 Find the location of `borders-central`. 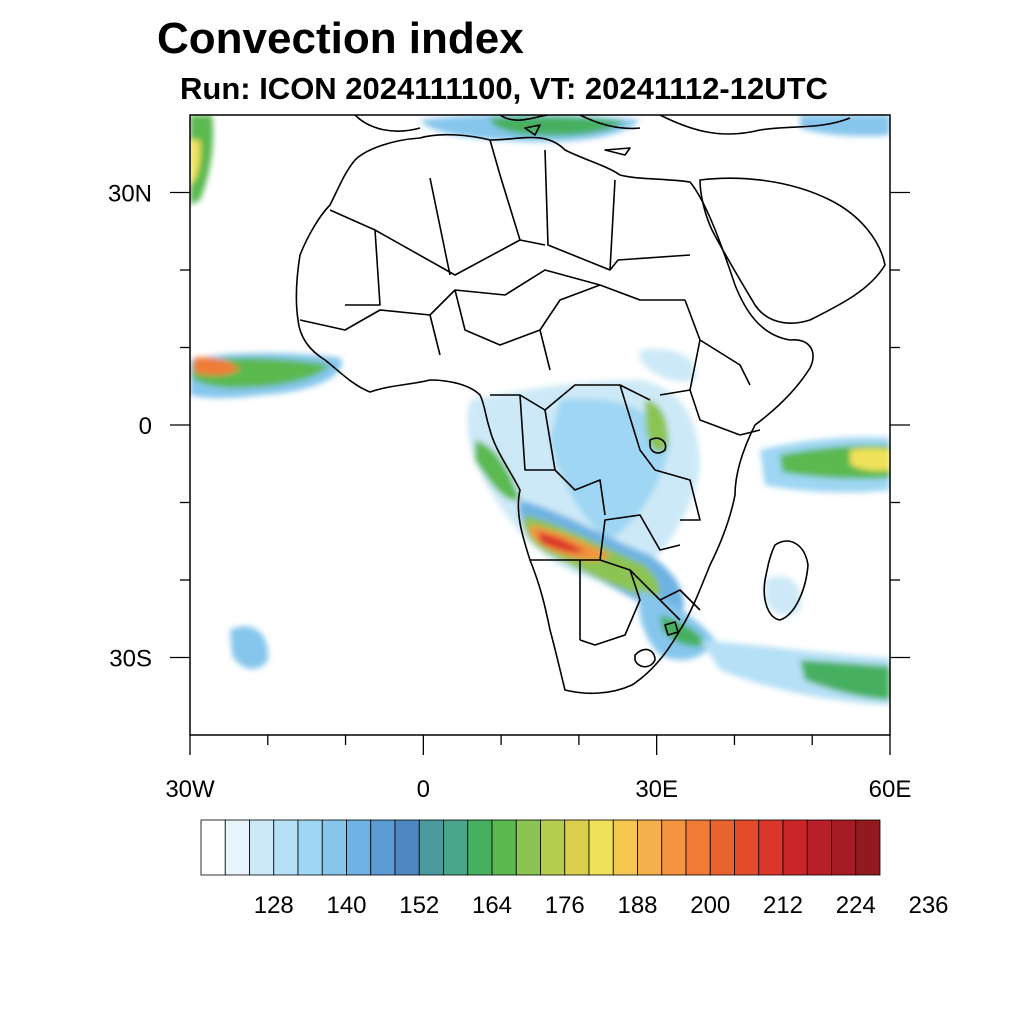

borders-central is located at coordinates (595, 452).